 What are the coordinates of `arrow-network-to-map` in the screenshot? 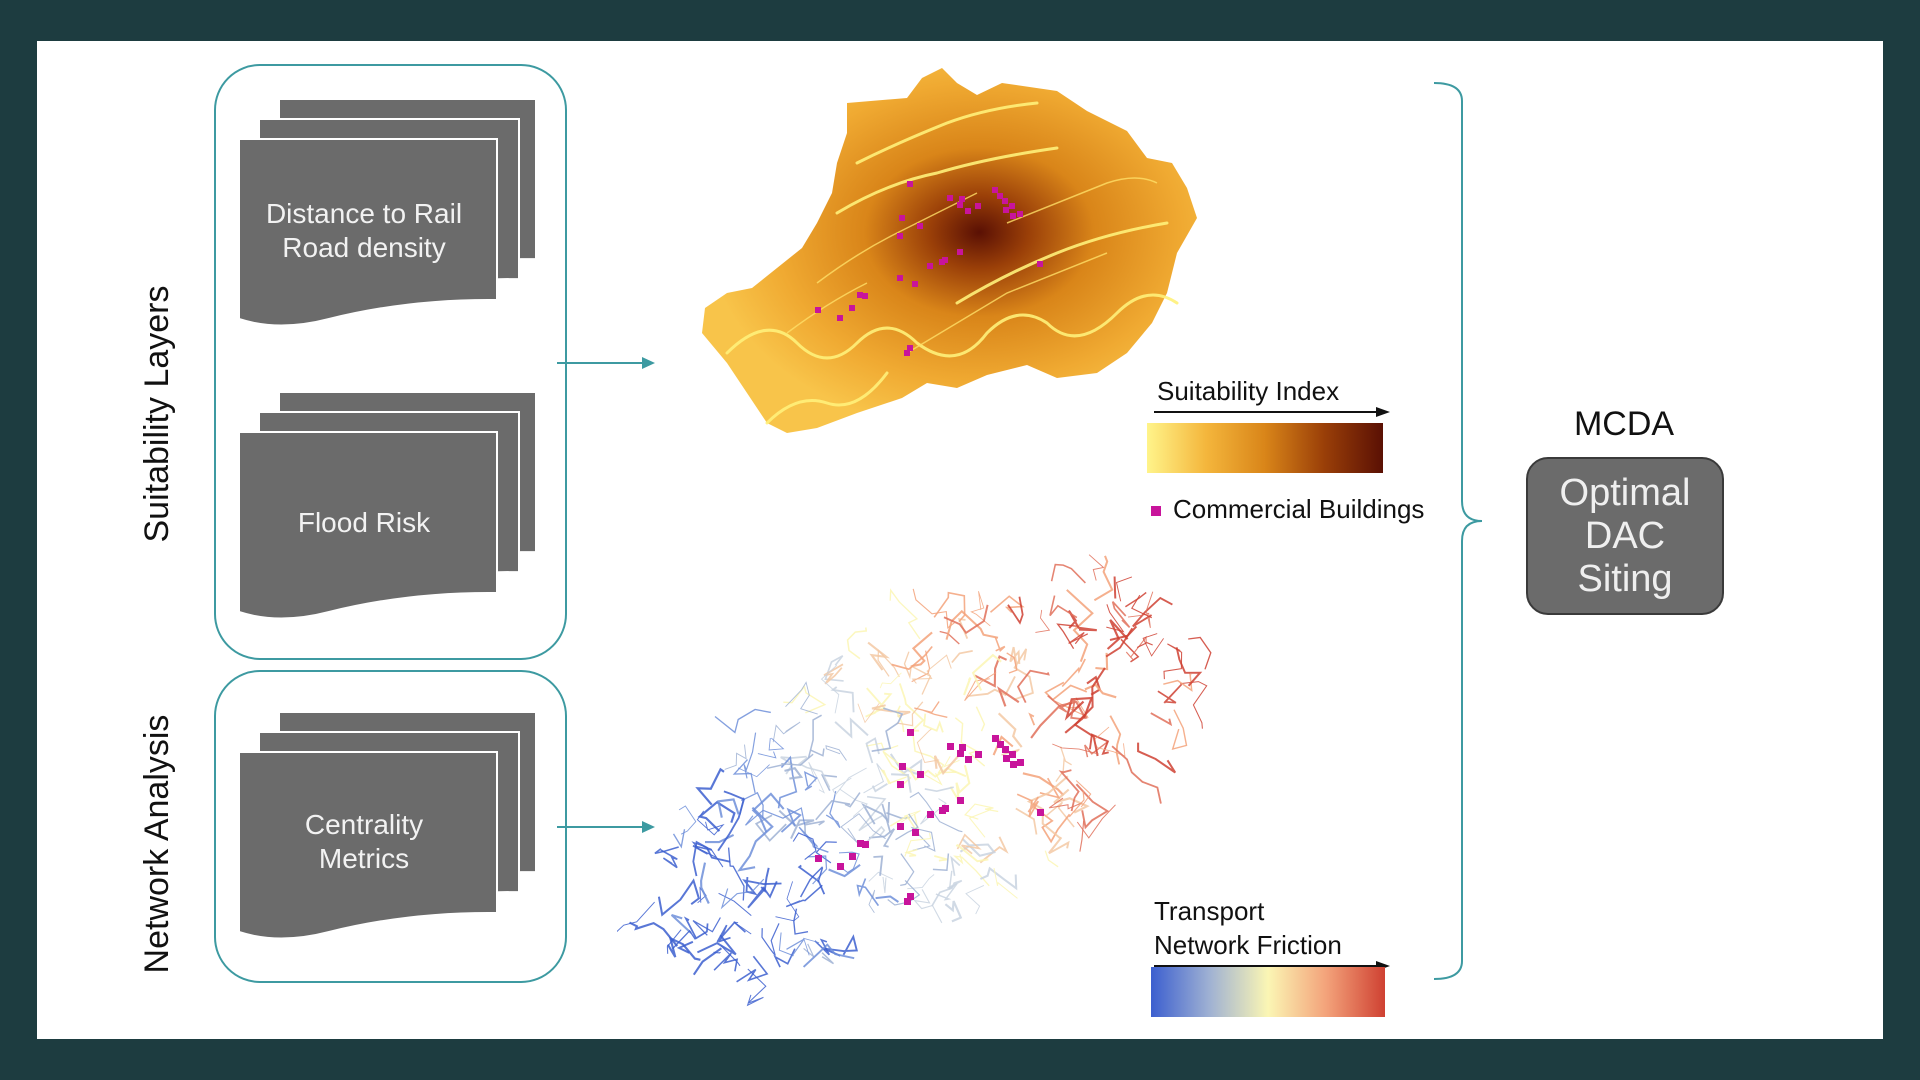 It's located at (606, 827).